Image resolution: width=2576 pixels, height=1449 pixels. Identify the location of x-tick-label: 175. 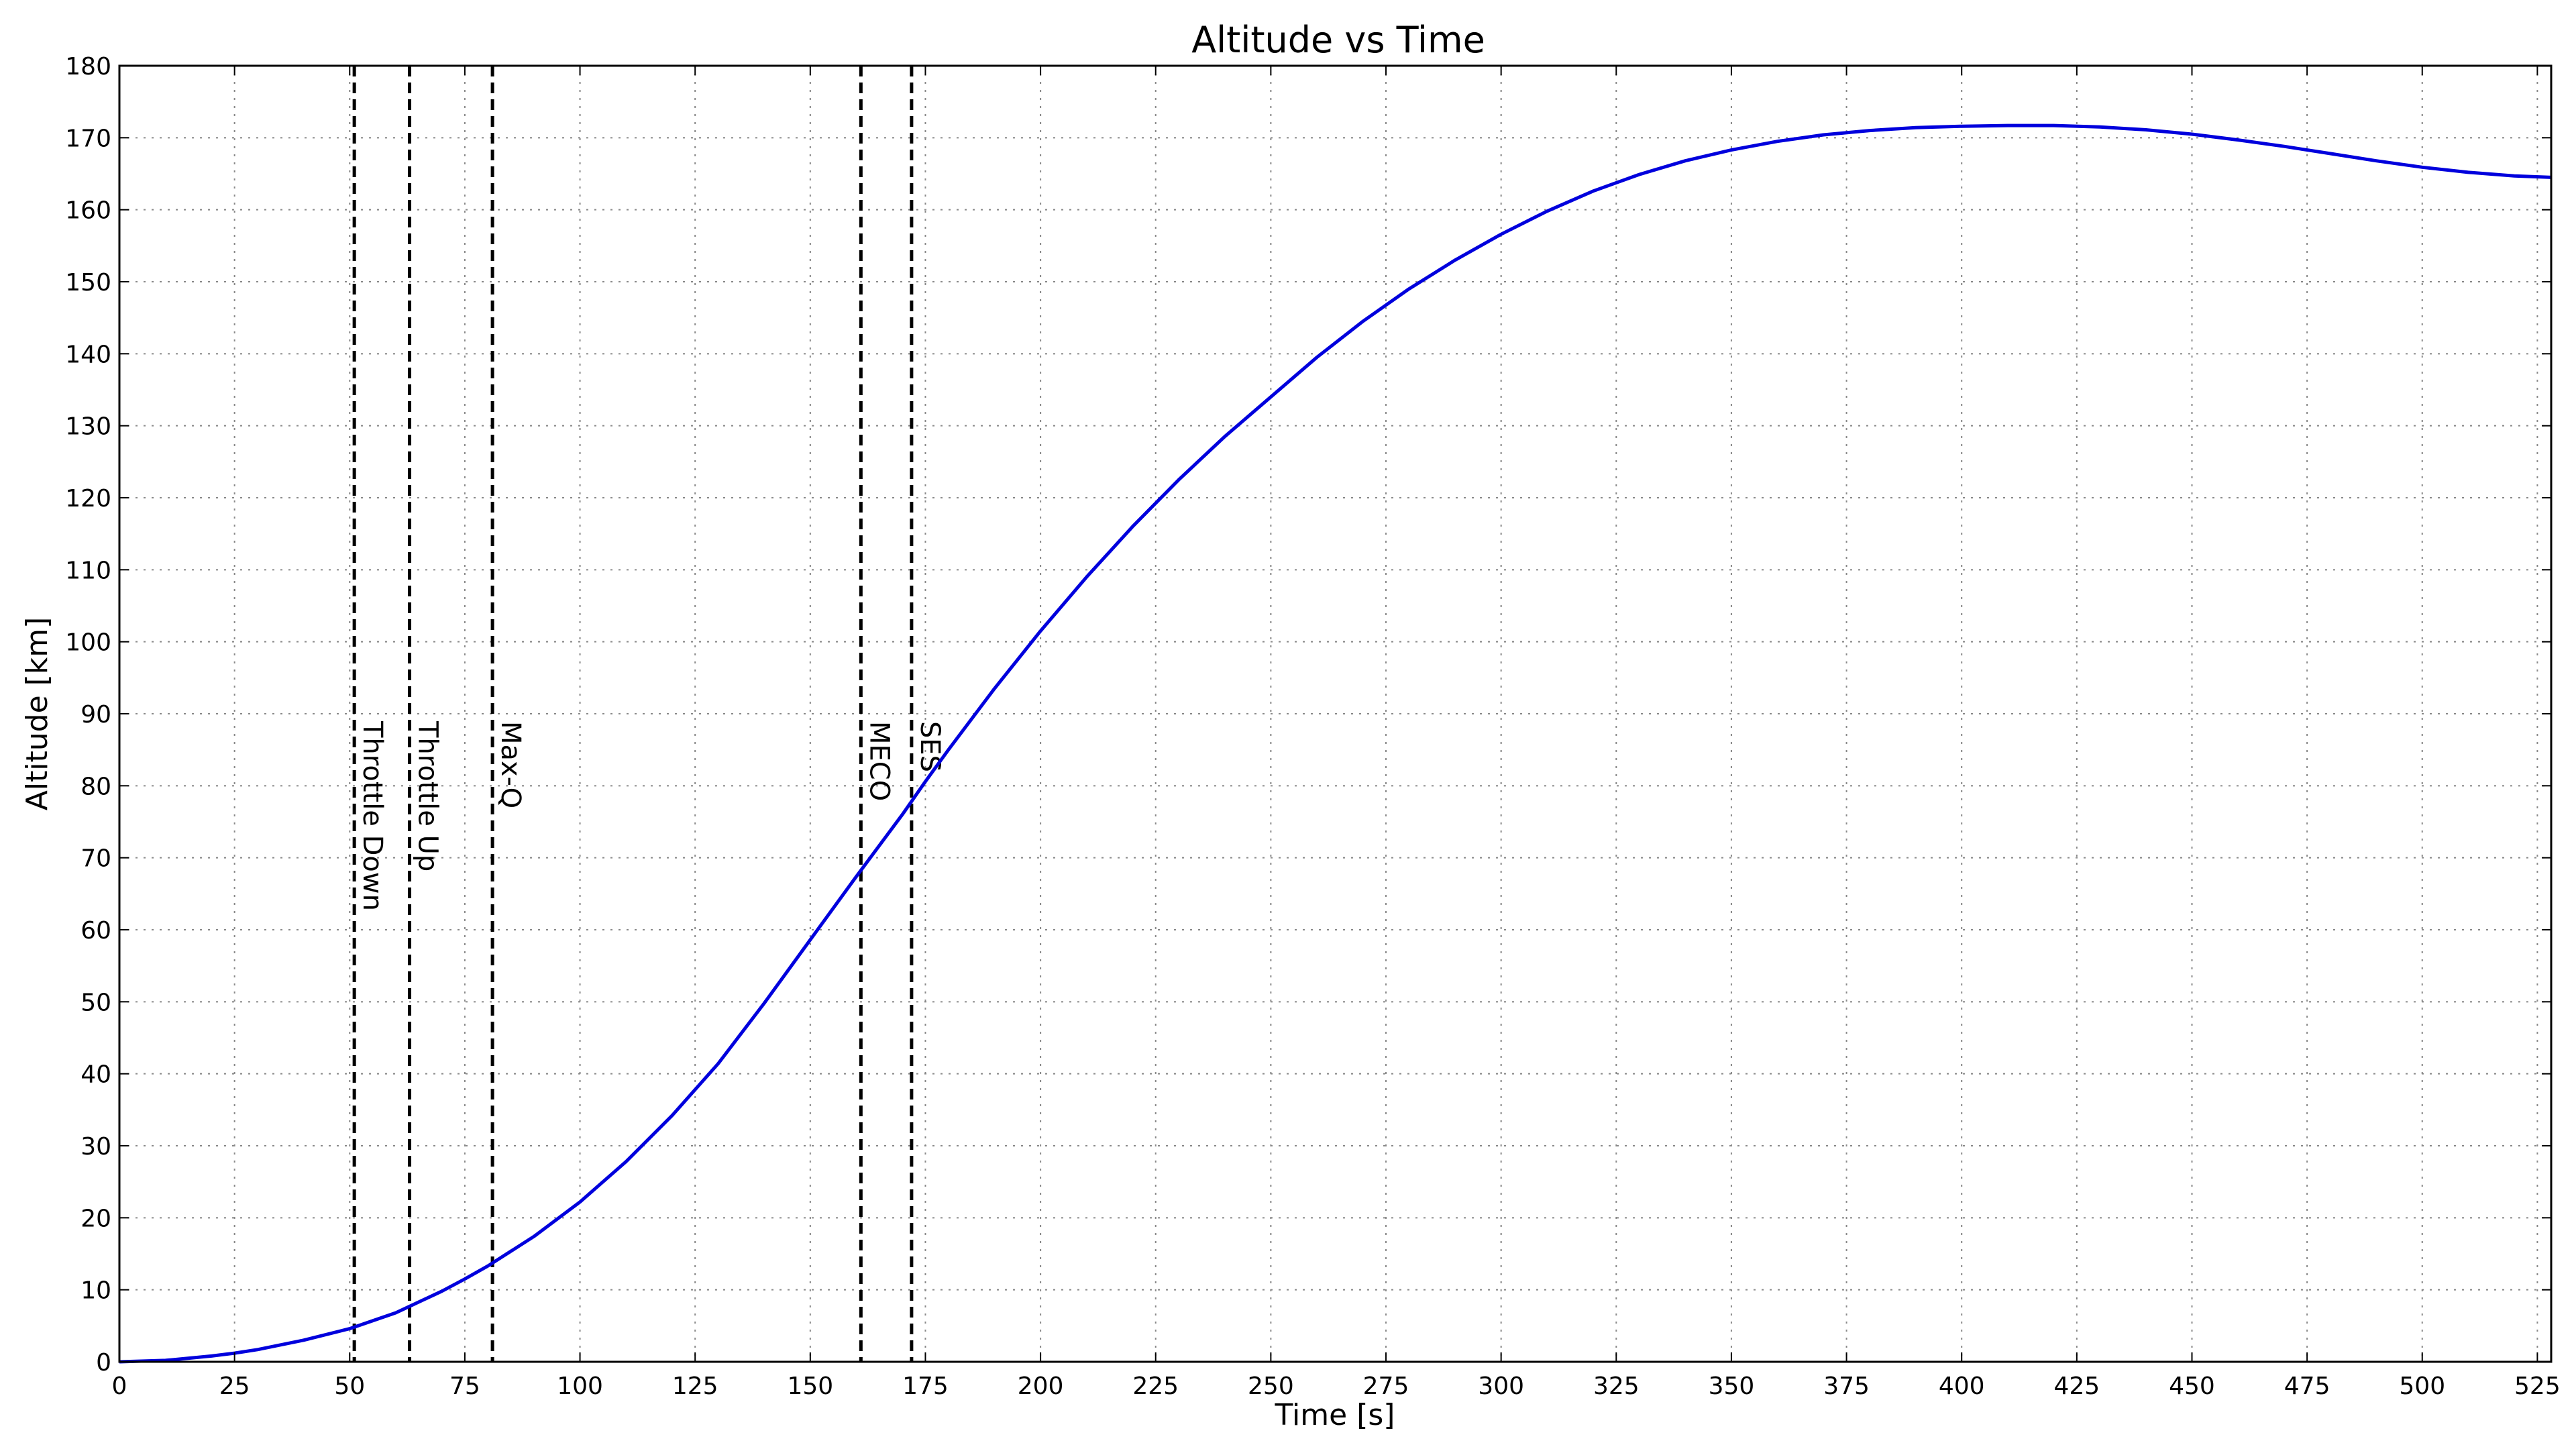
(925, 1386).